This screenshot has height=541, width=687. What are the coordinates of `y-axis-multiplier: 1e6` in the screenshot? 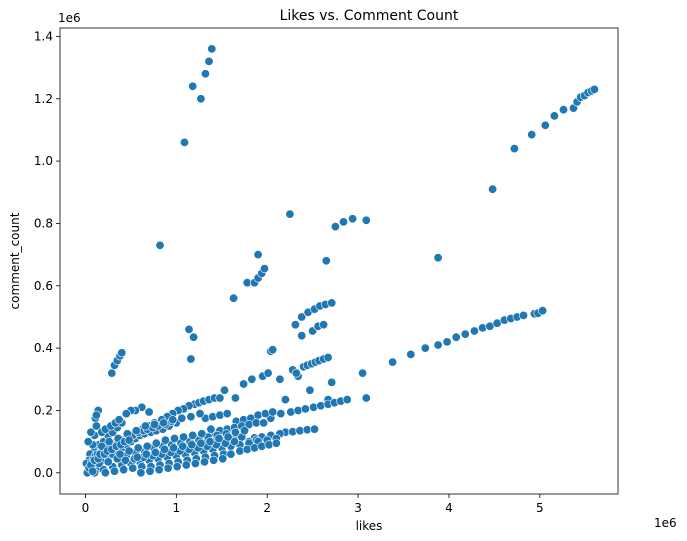 It's located at (69, 18).